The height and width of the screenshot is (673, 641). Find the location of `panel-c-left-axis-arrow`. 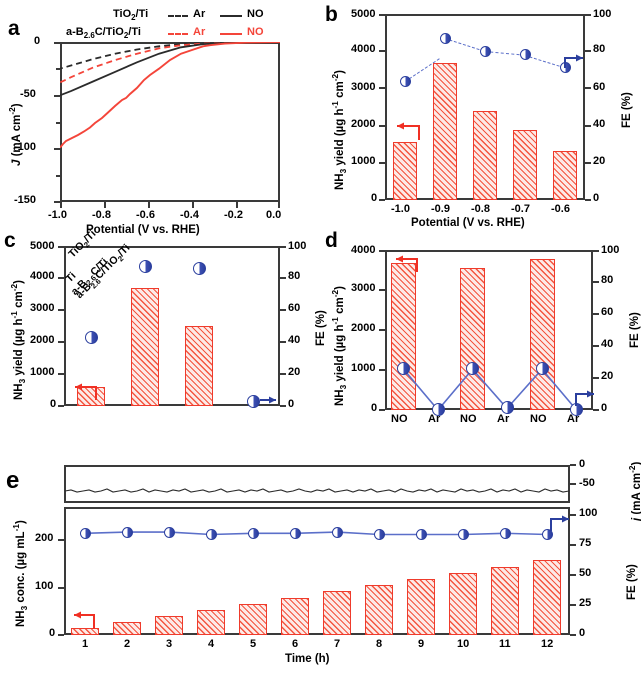

panel-c-left-axis-arrow is located at coordinates (86, 391).